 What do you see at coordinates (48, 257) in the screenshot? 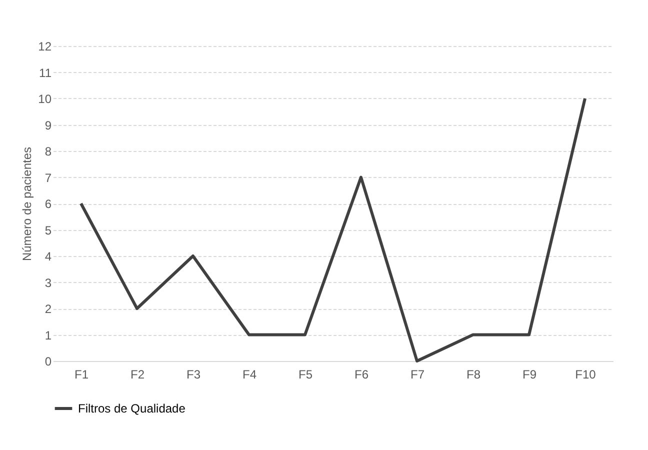
I see `y-tick-label: 4` at bounding box center [48, 257].